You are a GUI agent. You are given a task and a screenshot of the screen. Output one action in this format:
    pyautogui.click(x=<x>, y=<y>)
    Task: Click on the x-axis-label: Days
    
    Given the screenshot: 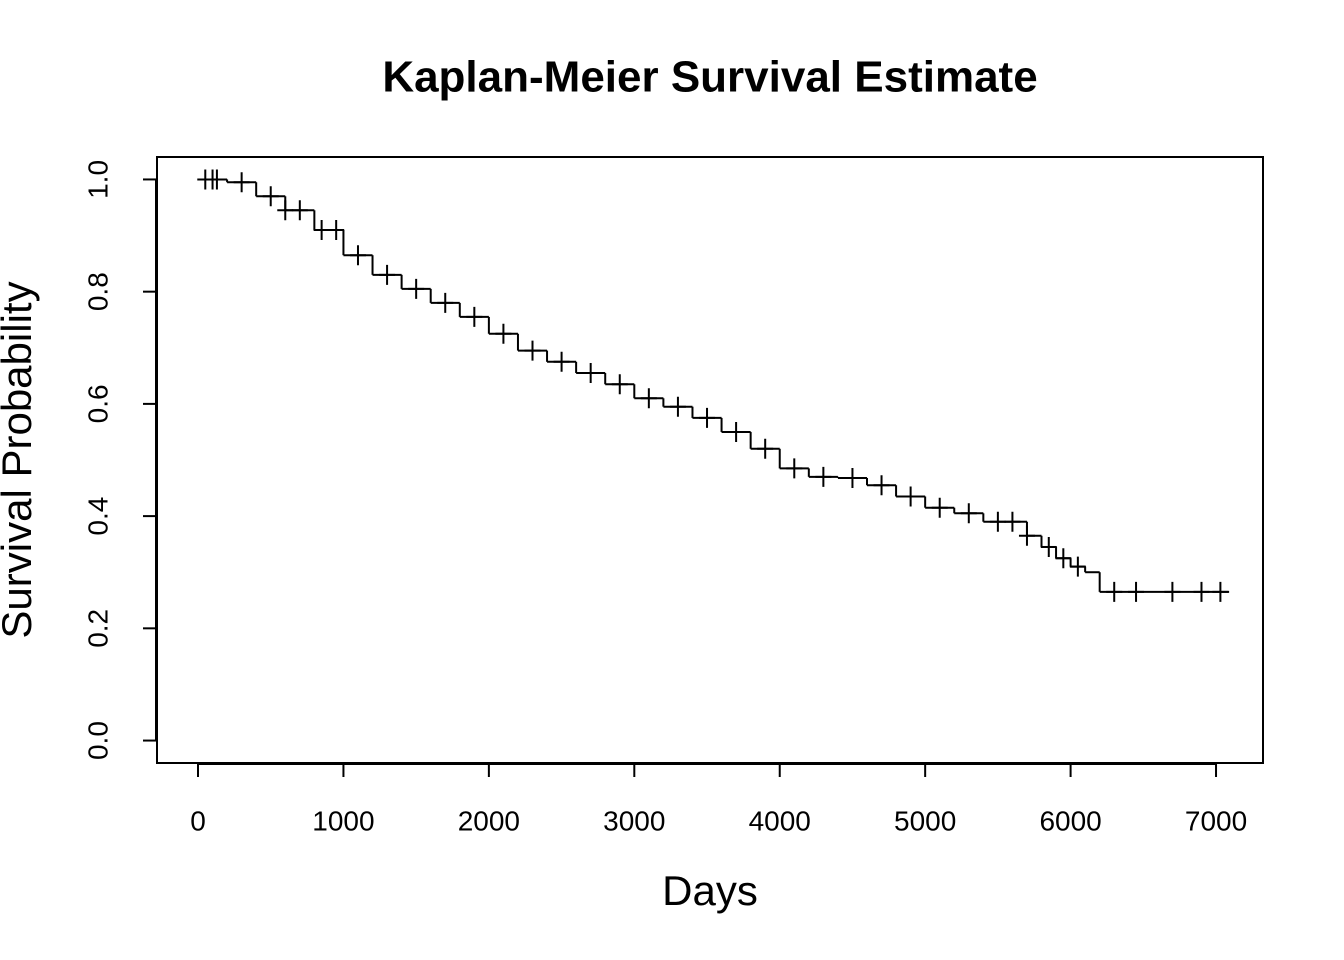 What is the action you would take?
    pyautogui.click(x=710, y=890)
    